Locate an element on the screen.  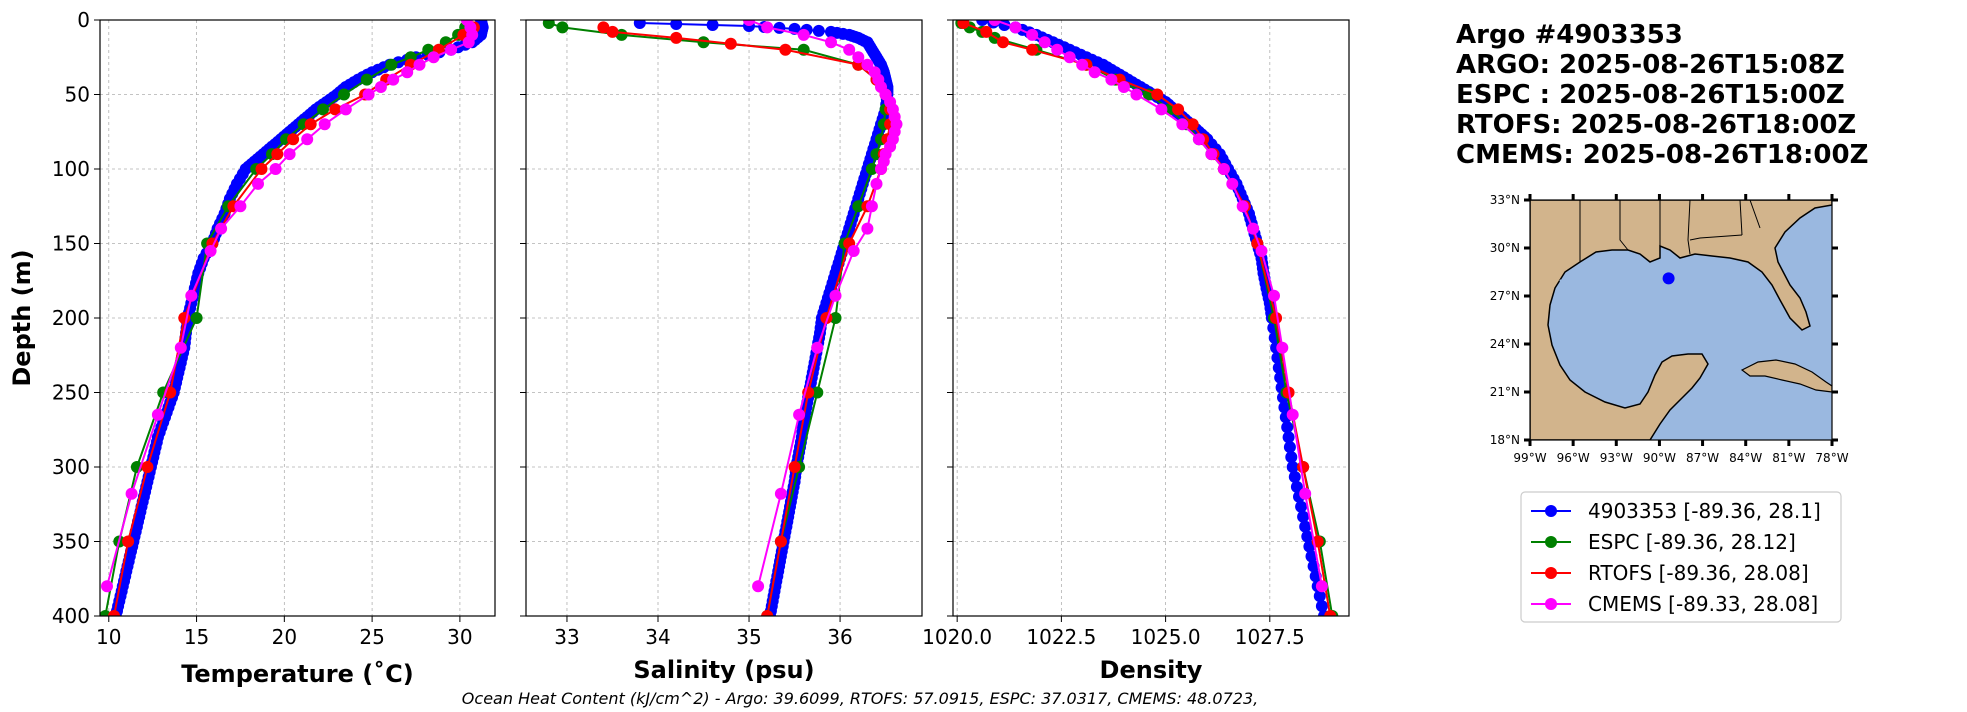
depth-ytick-label: 100 is located at coordinates (71, 169).